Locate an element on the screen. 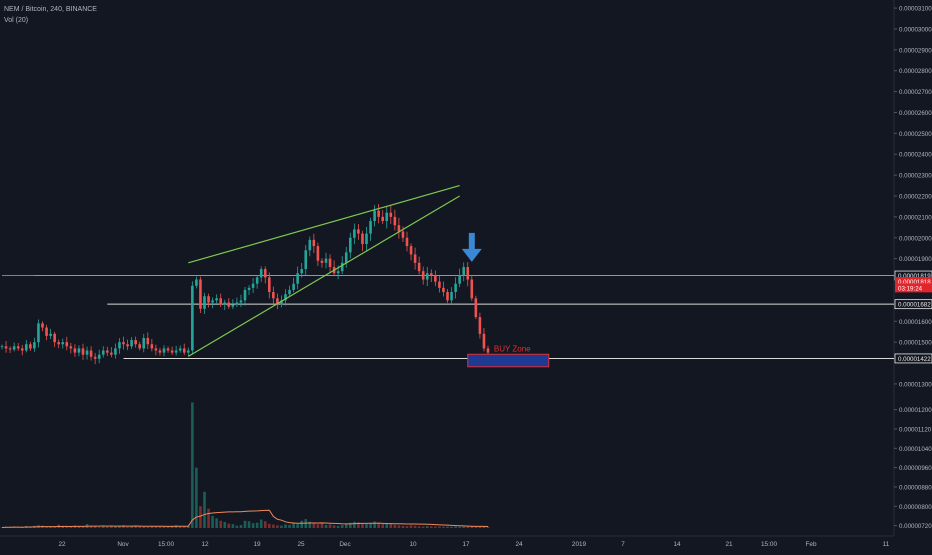  time-axis-label: 21 is located at coordinates (729, 544).